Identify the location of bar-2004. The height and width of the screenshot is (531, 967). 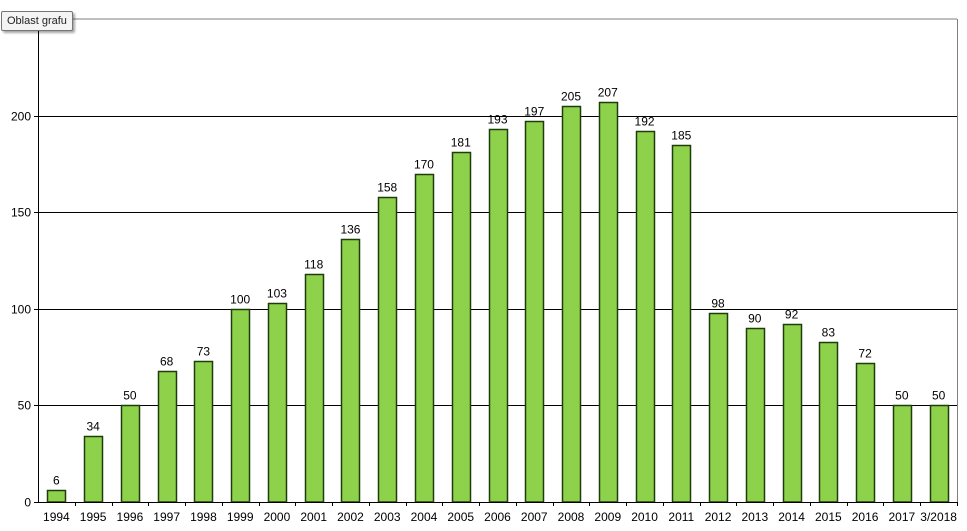
(424, 338).